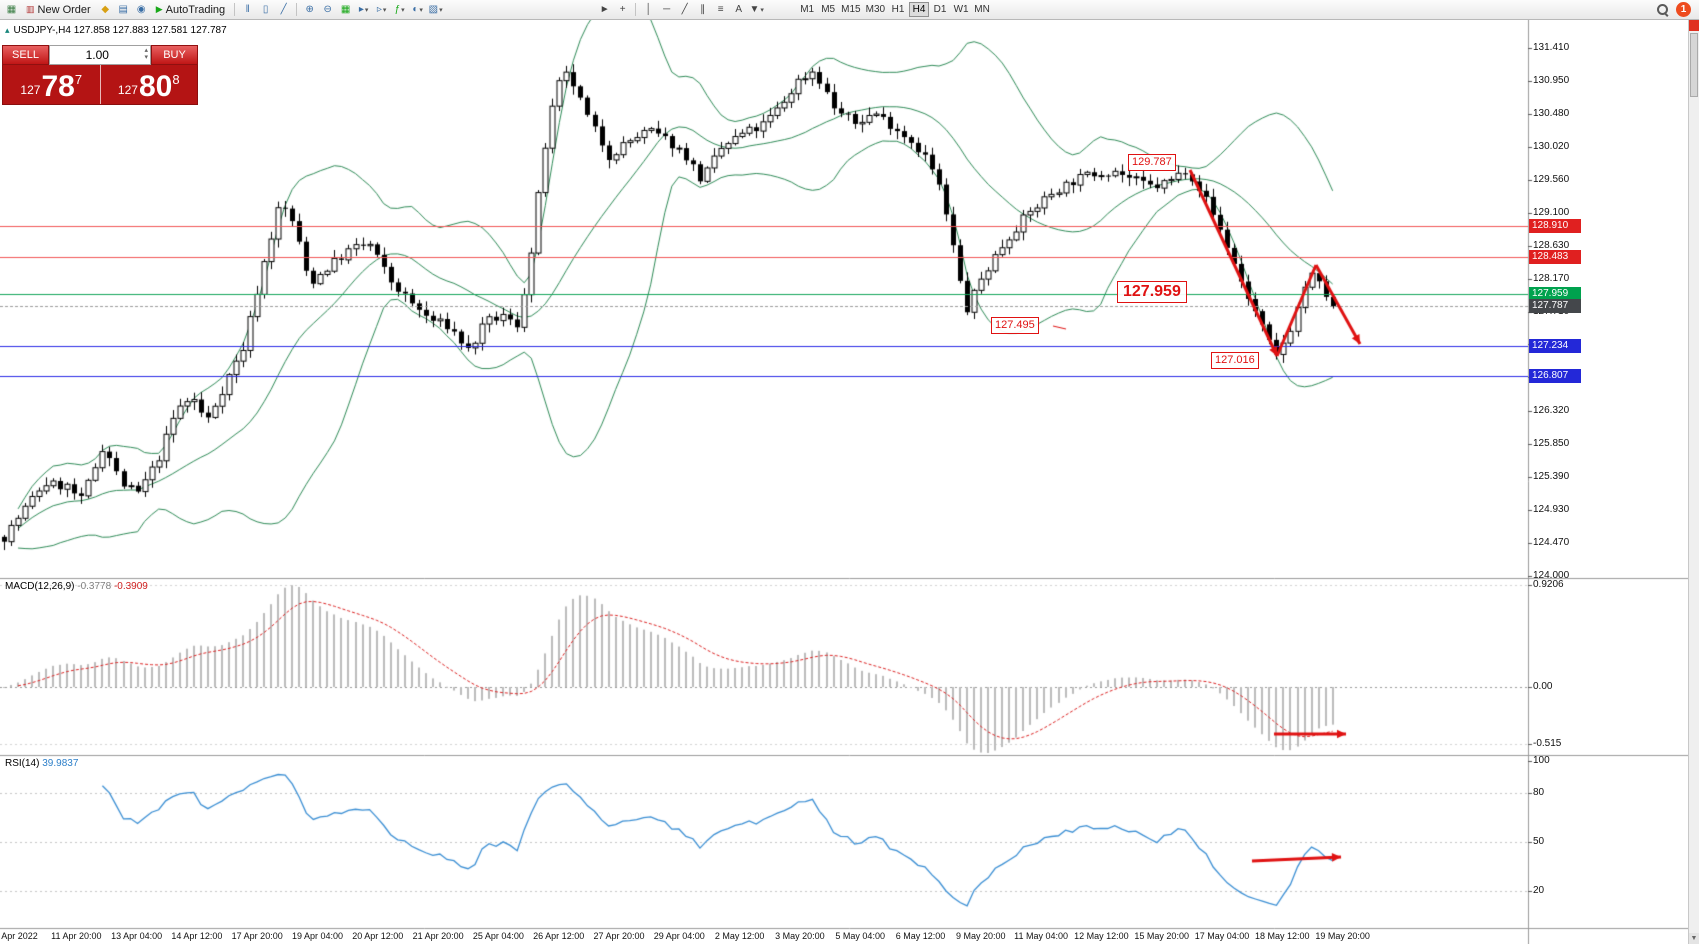 This screenshot has height=944, width=1699. I want to click on trendline-icon: ╱, so click(684, 9).